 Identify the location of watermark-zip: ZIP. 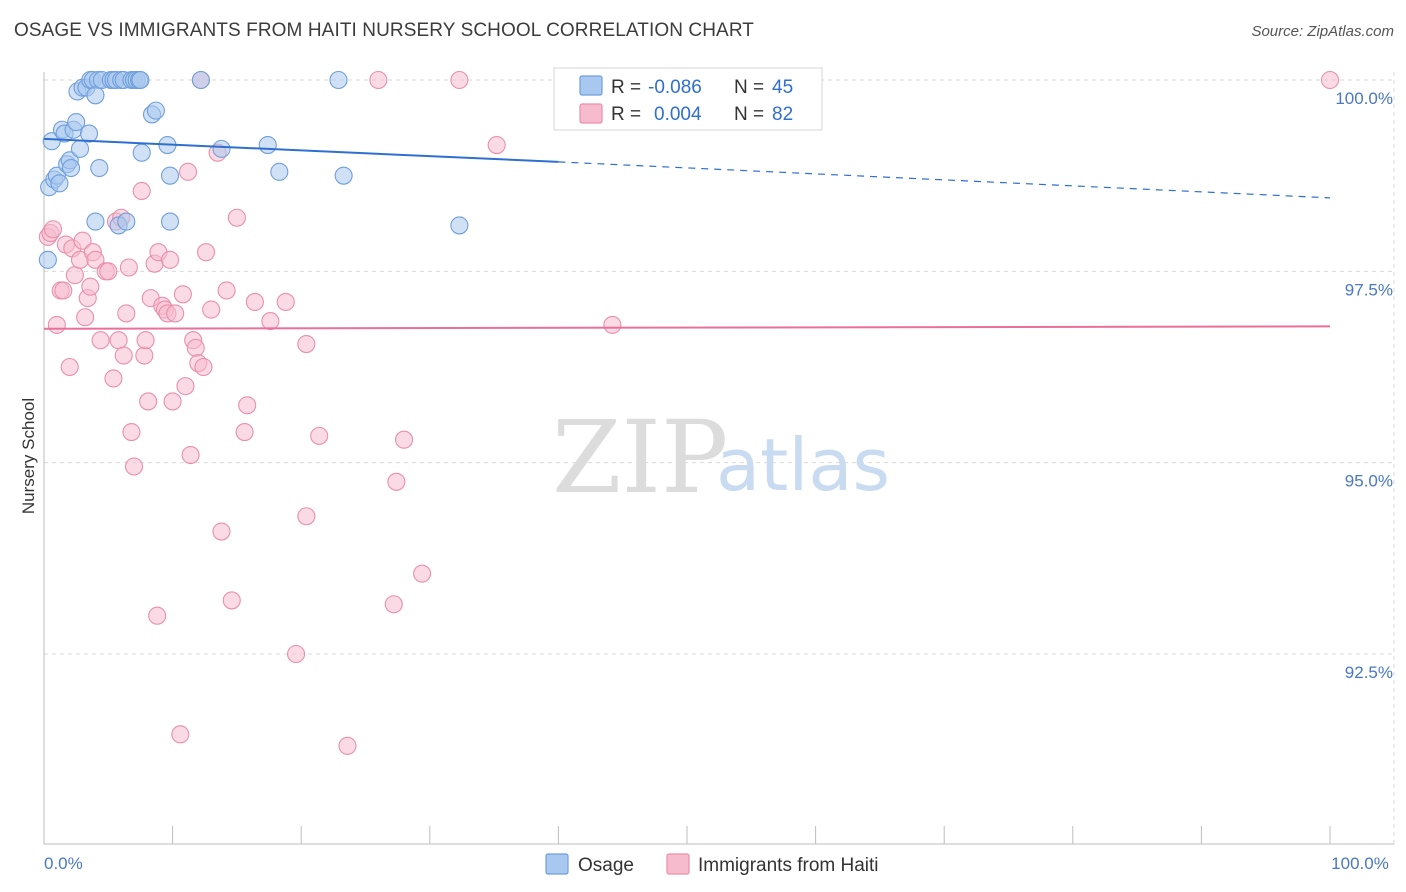
(640, 457).